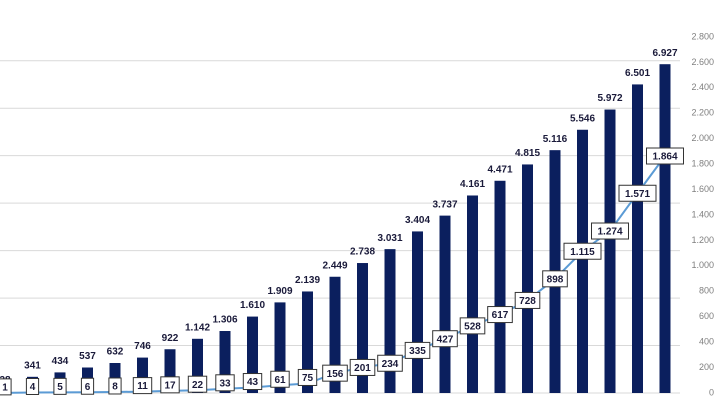  I want to click on bar-value-label: 2.139, so click(307, 280).